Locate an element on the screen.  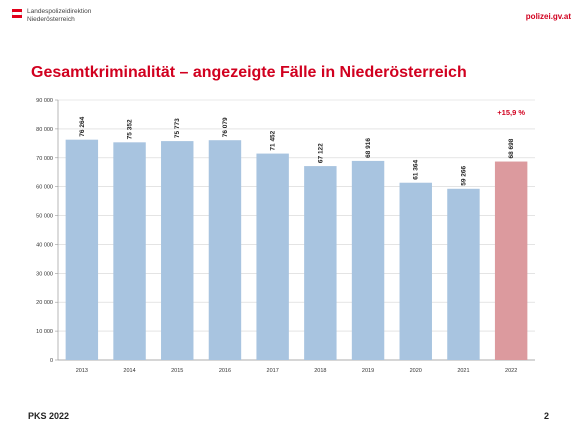
org-name: Landespolizeidirektion Niederösterreich is located at coordinates (59, 16).